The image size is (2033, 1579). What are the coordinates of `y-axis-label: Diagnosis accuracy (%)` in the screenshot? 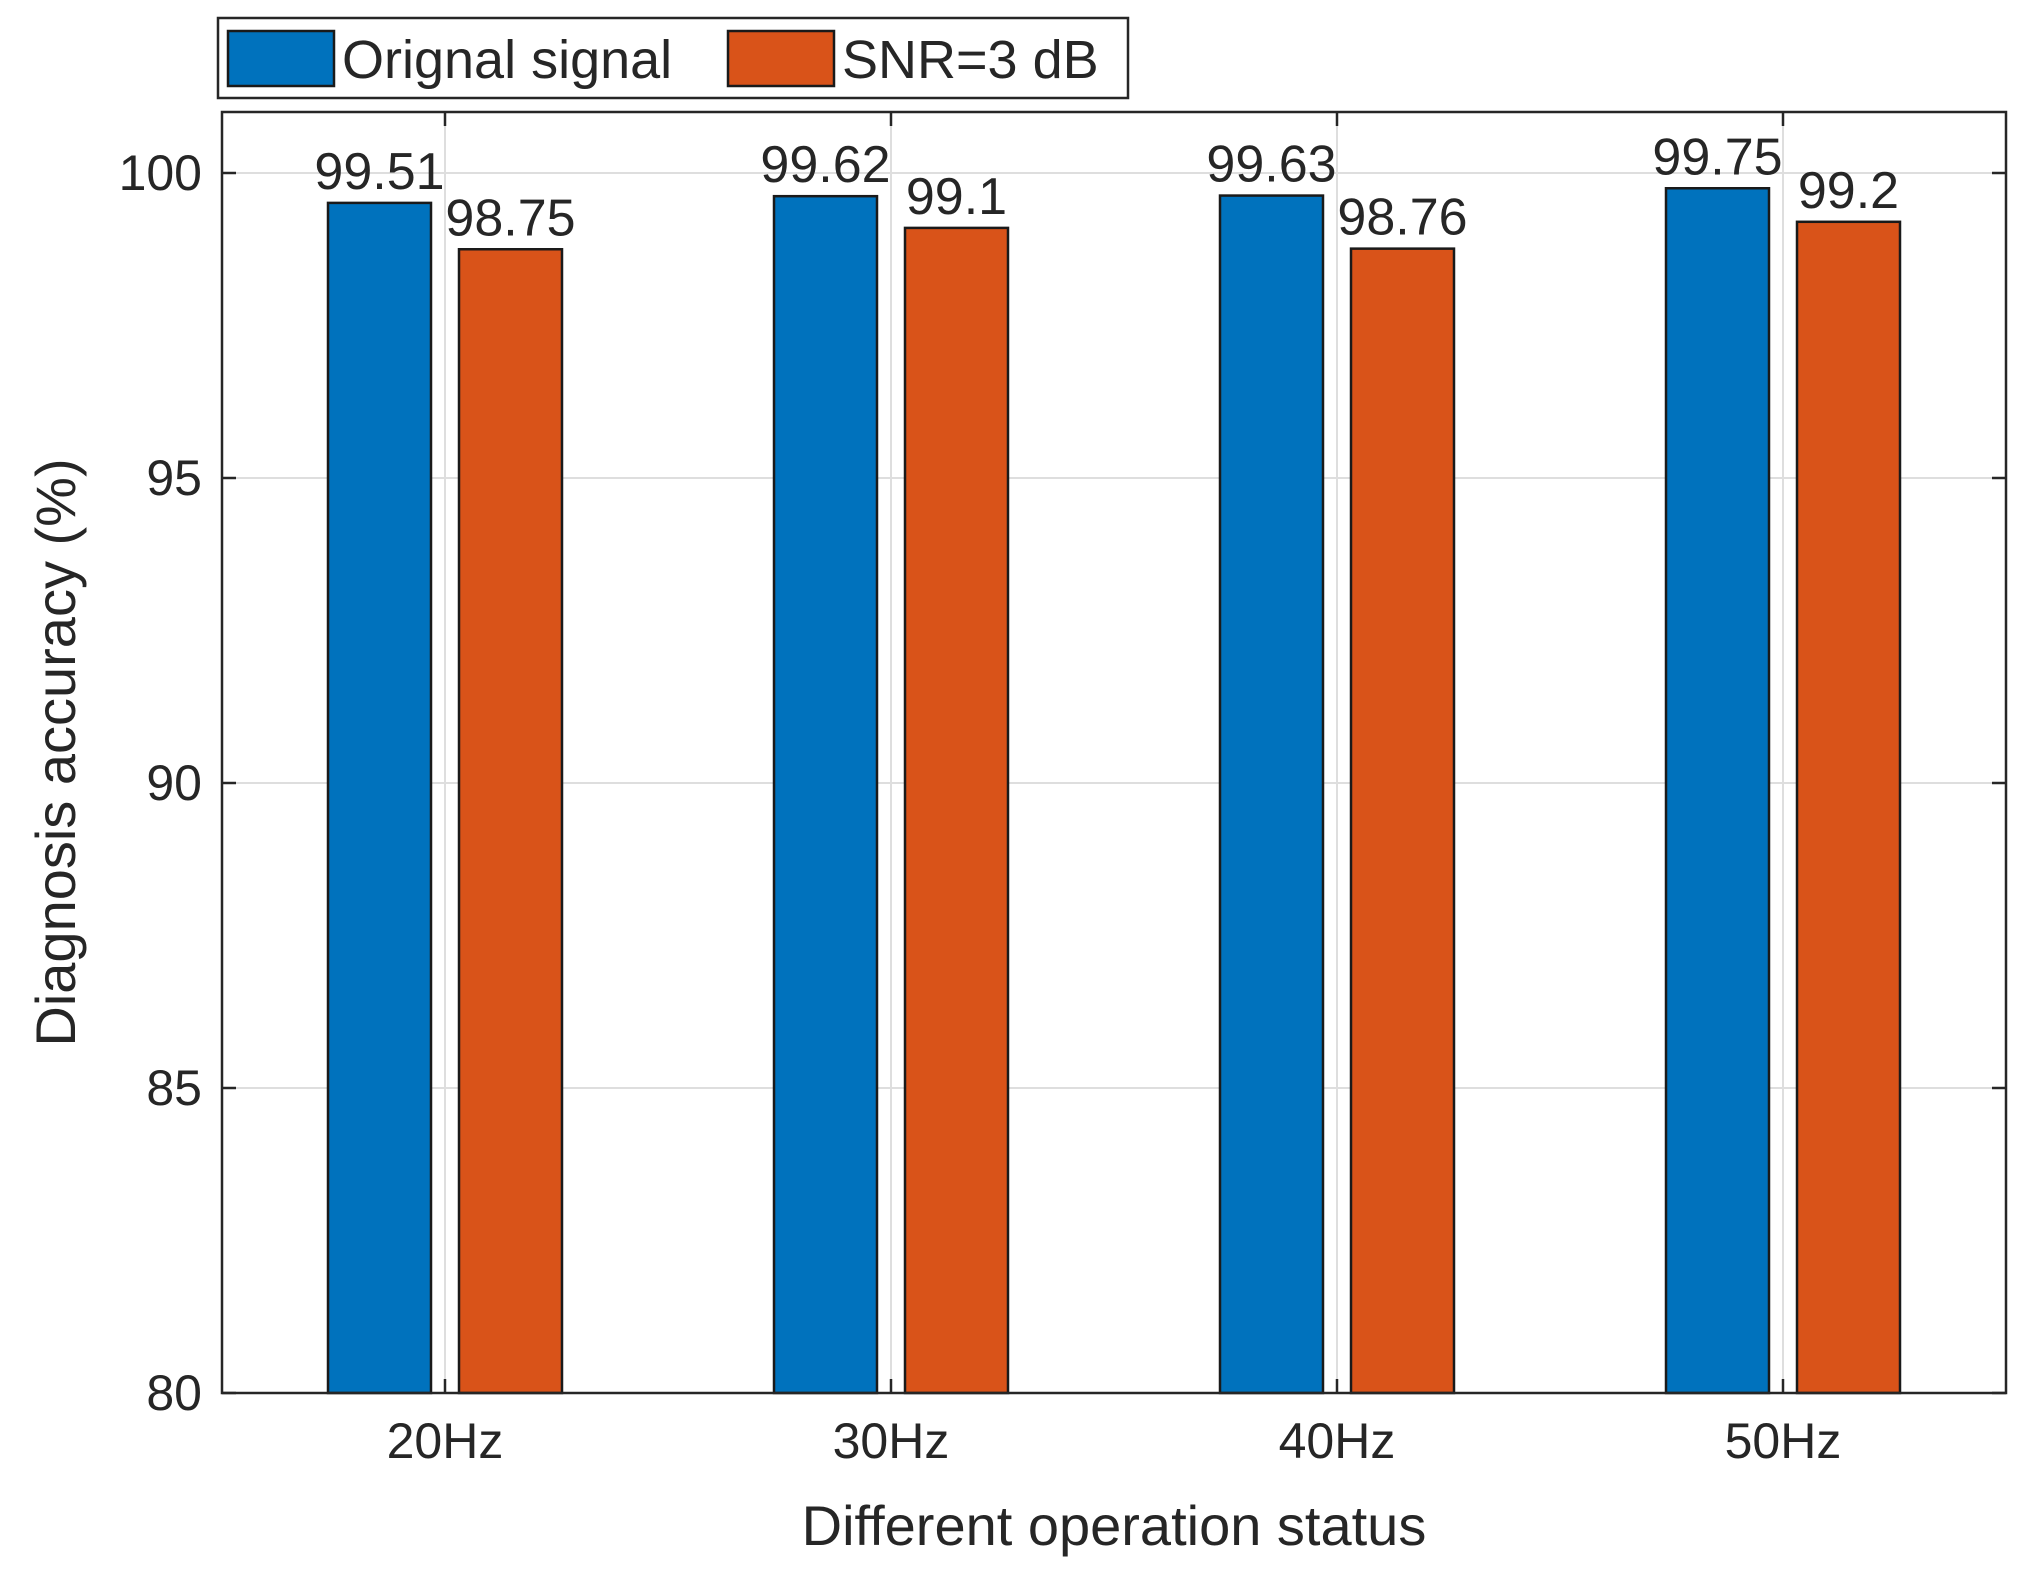 It's located at (55, 752).